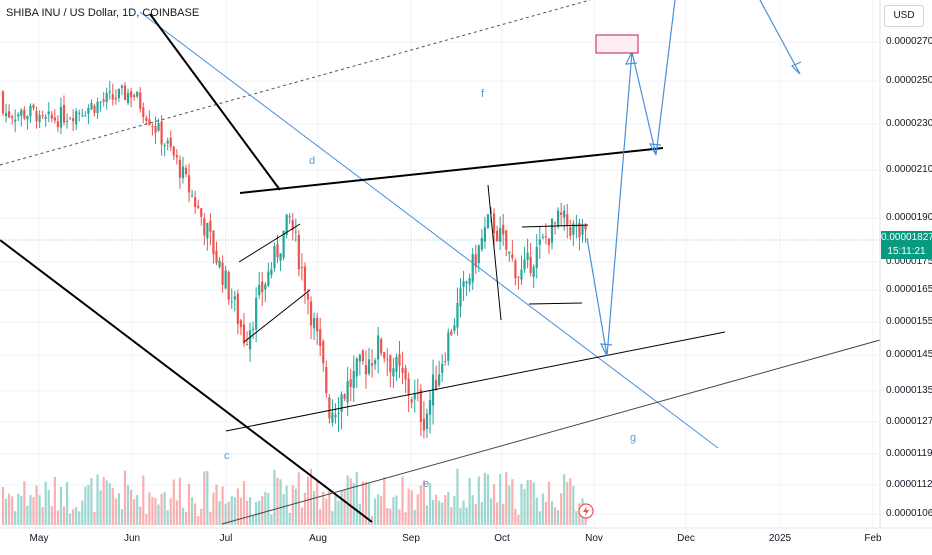 The image size is (932, 555). I want to click on time-tick-label: Aug, so click(318, 538).